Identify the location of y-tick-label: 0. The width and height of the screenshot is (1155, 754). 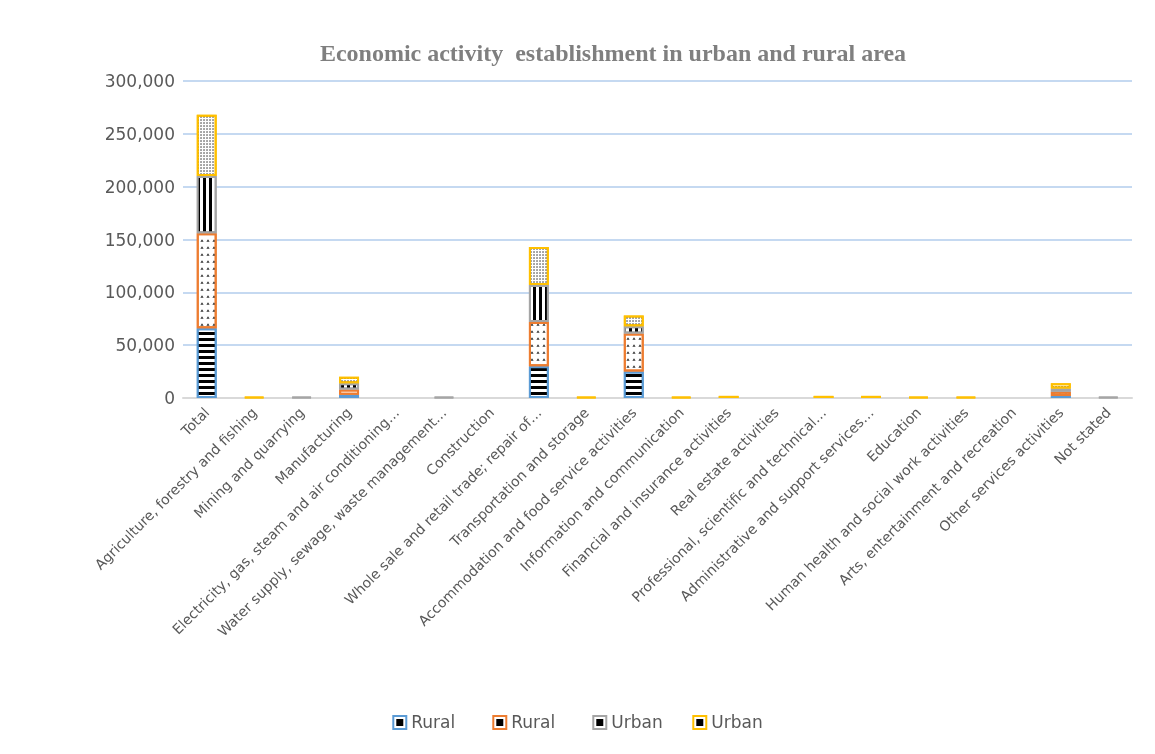
(169, 398).